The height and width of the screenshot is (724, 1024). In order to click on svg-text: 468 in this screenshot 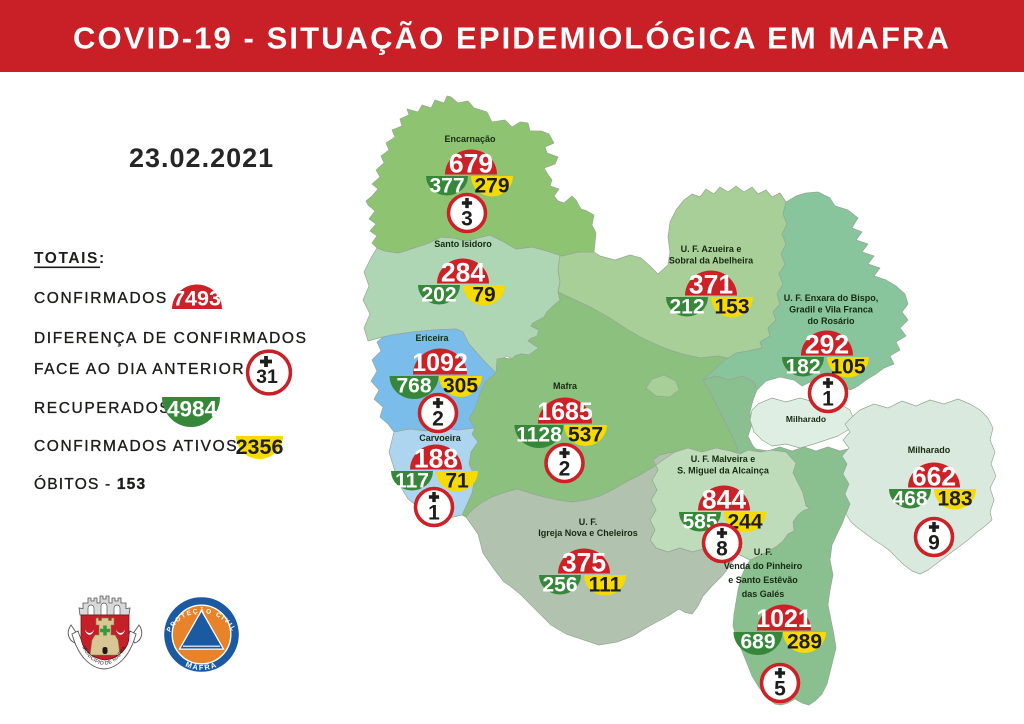, I will do `click(909, 498)`.